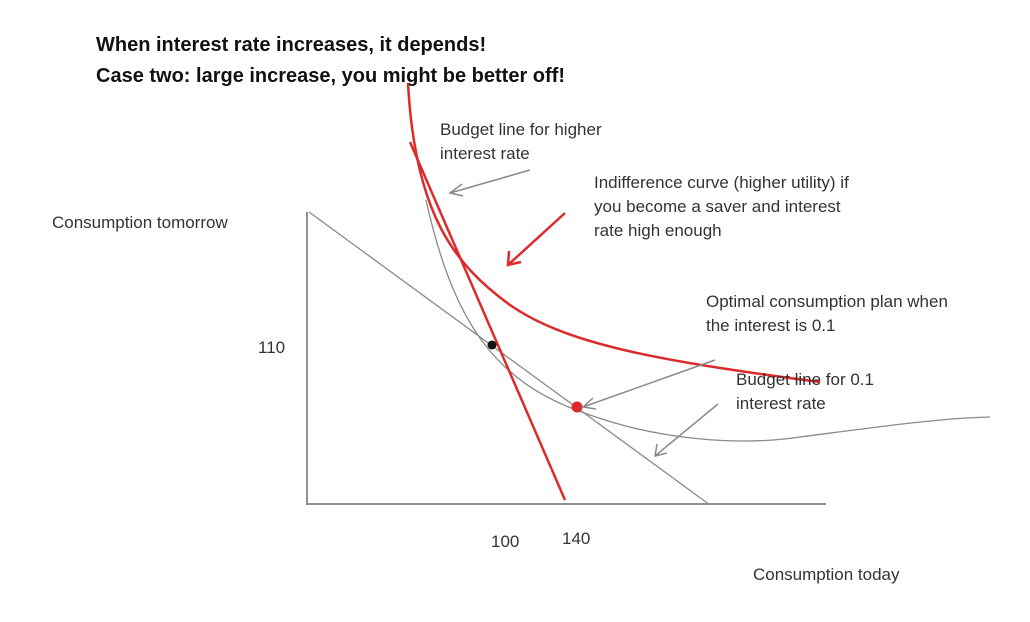 Image resolution: width=1030 pixels, height=622 pixels. Describe the element at coordinates (536, 239) in the screenshot. I see `arrow-indifference-high` at that location.